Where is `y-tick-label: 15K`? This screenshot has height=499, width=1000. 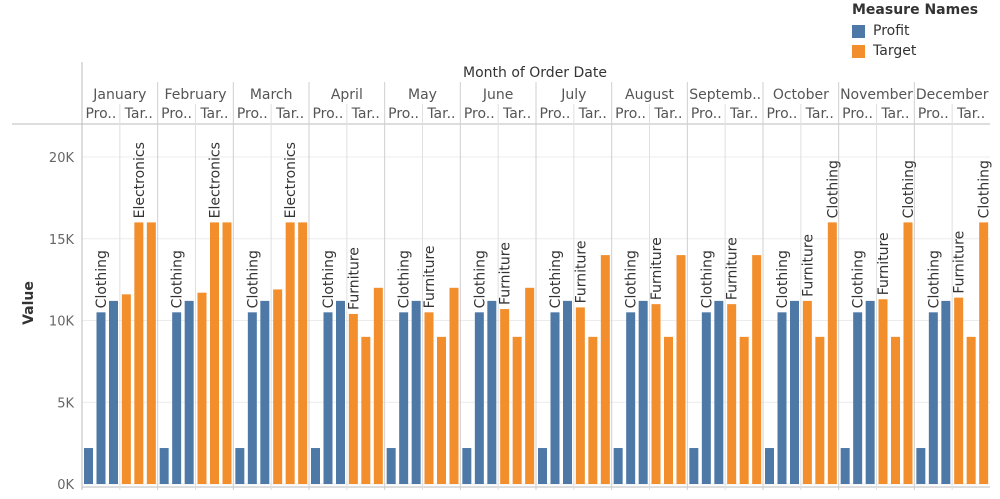
y-tick-label: 15K is located at coordinates (62, 240).